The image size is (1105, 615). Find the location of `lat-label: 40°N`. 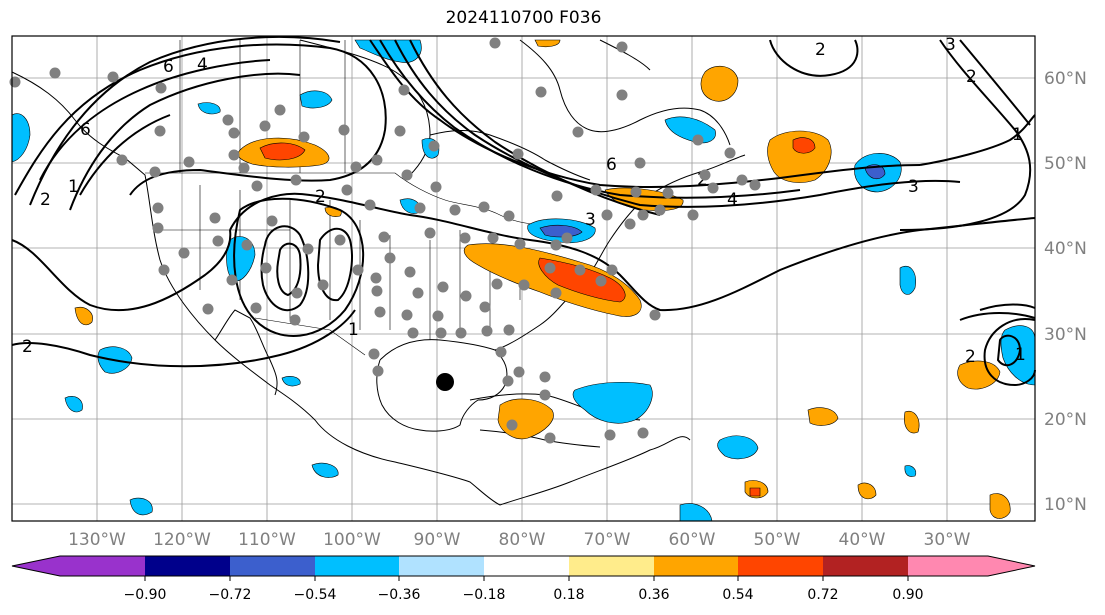

lat-label: 40°N is located at coordinates (1065, 249).